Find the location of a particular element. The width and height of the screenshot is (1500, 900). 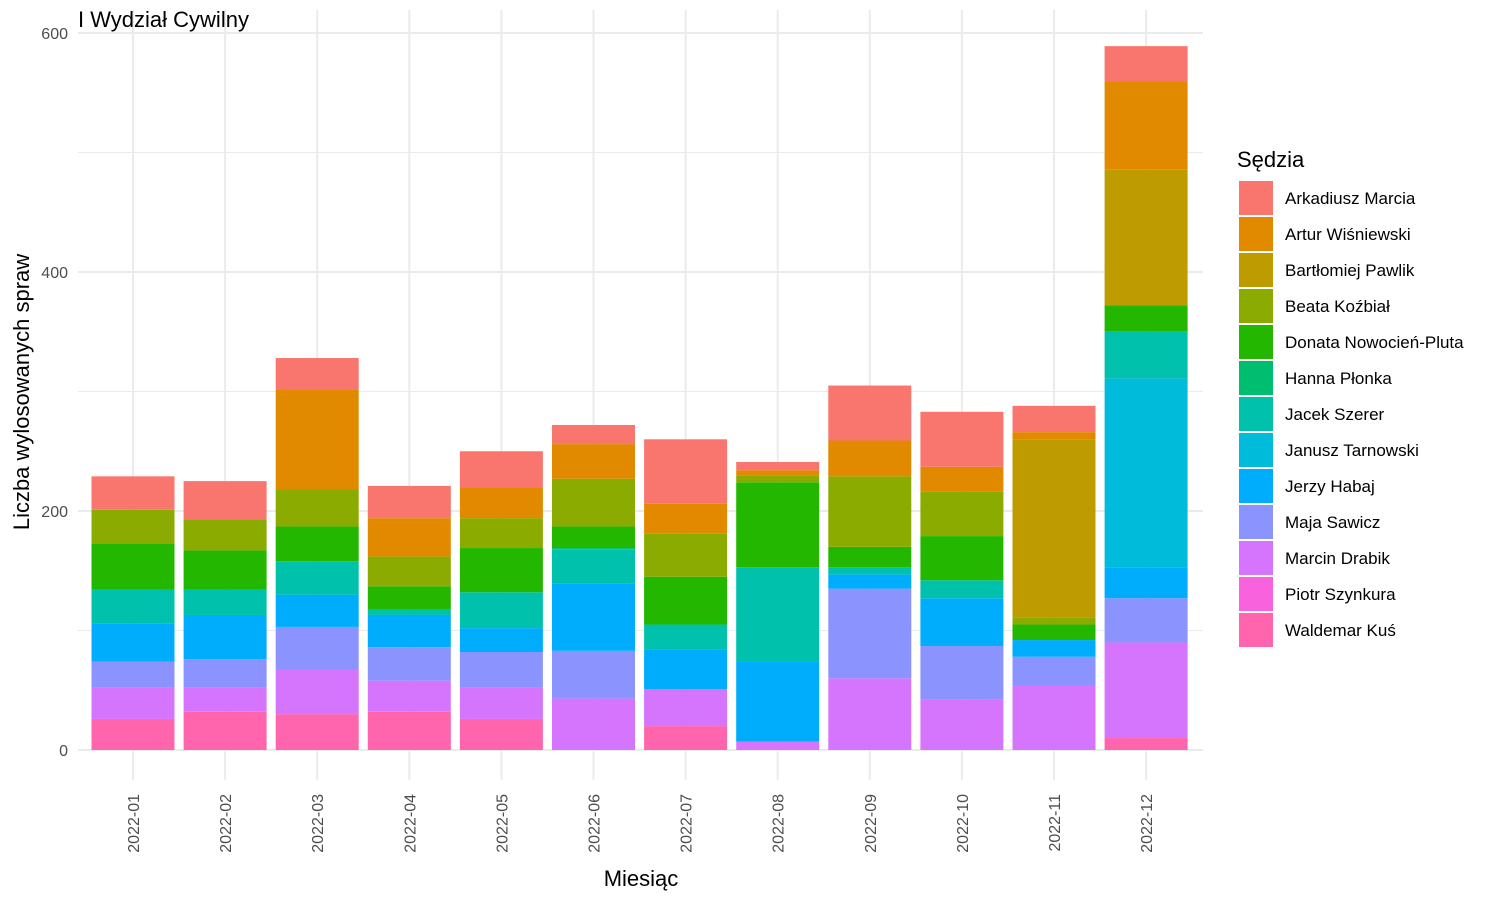

bar-segment: Arkadiusz Marcia 2022-10: 46 is located at coordinates (962, 439).